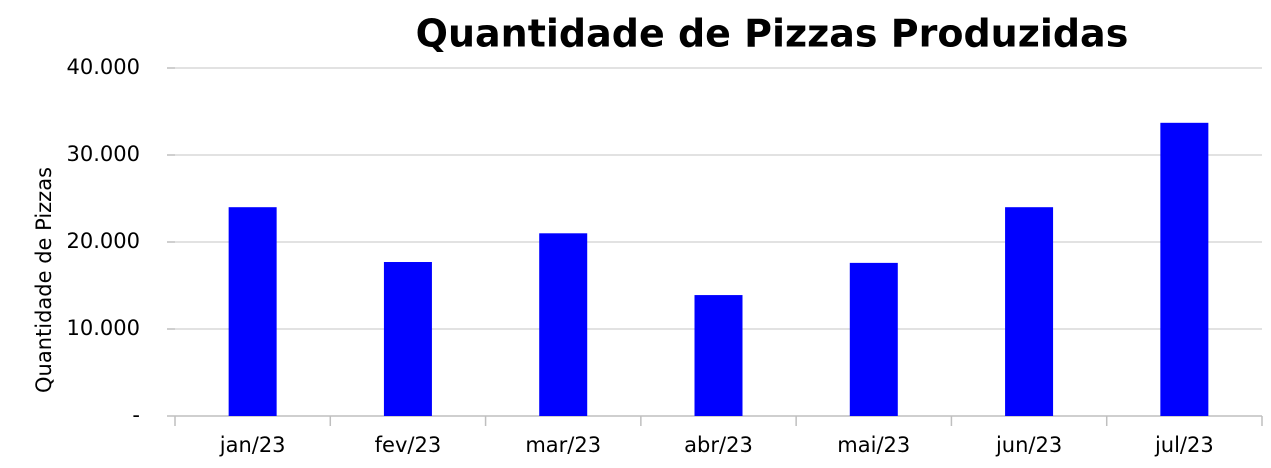 The height and width of the screenshot is (468, 1271). Describe the element at coordinates (1028, 445) in the screenshot. I see `x-tick-label: jun/23` at that location.